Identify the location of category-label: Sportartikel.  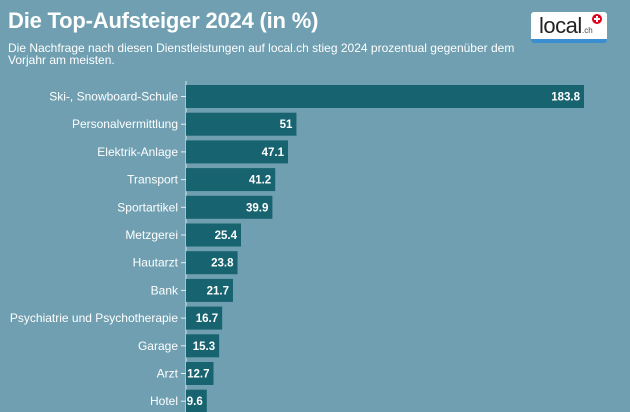
(147, 207).